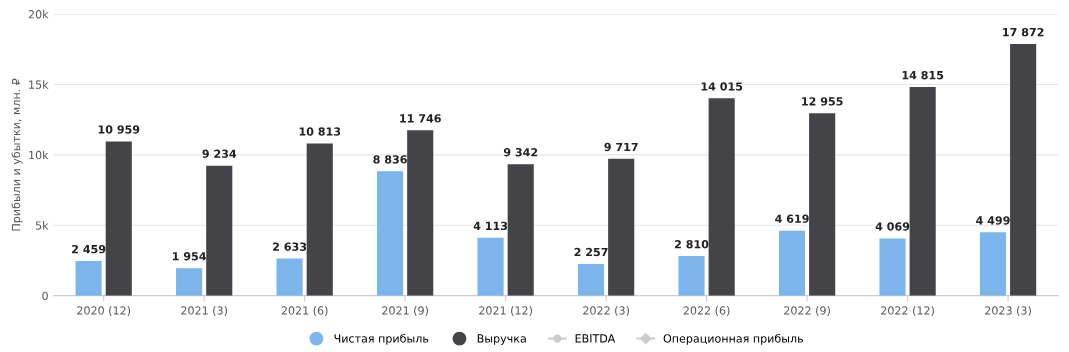  Describe the element at coordinates (993, 220) in the screenshot. I see `data-label: 4 499` at that location.